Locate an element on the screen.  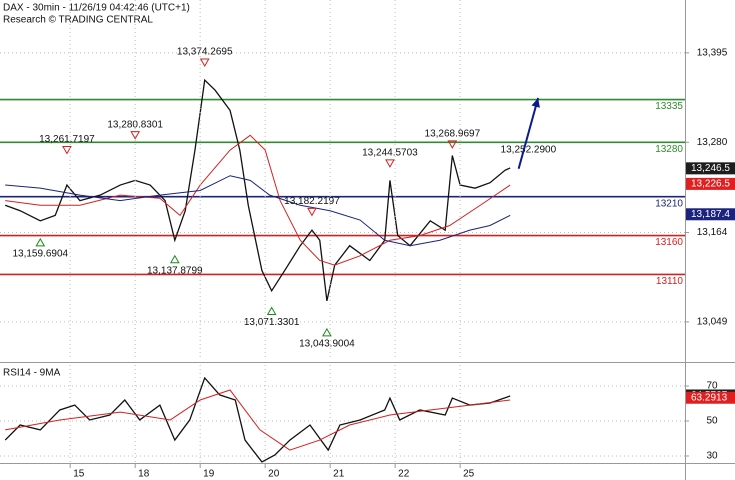
x-tick-label: 22 is located at coordinates (404, 474).